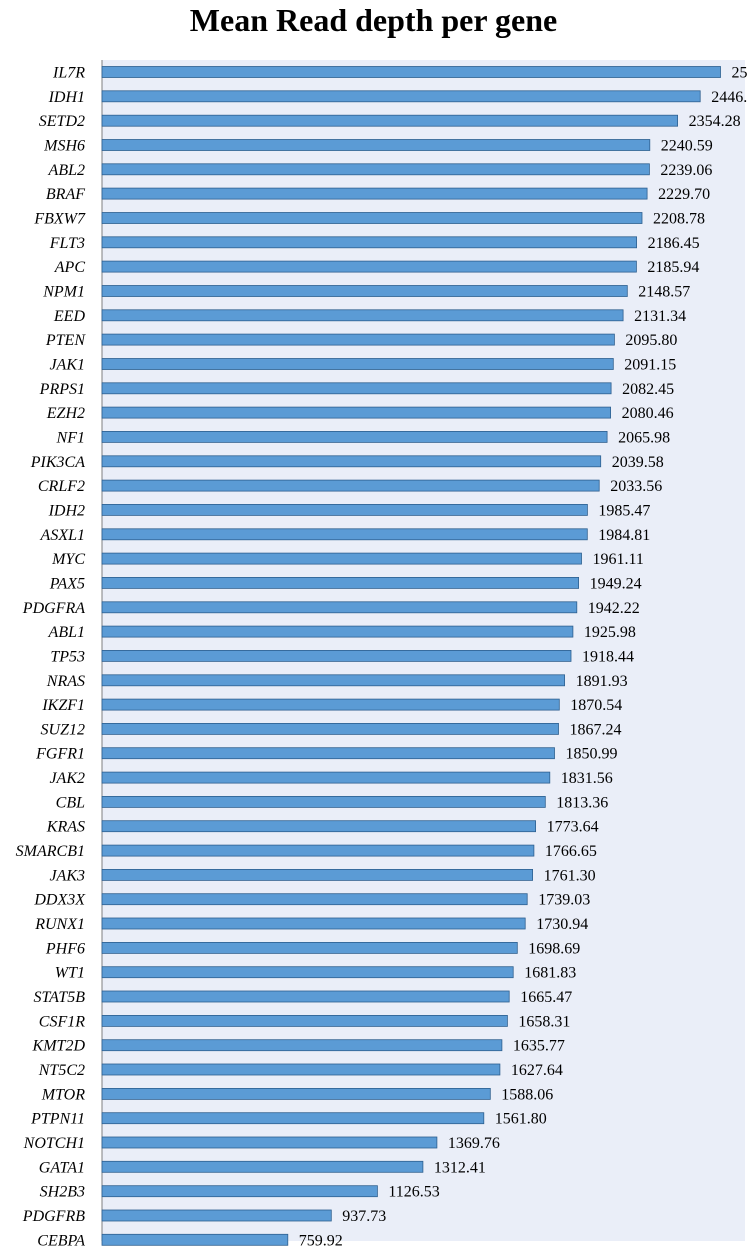 Image resolution: width=747 pixels, height=1247 pixels. Describe the element at coordinates (544, 1021) in the screenshot. I see `value-label-csf1r: 1658.31` at that location.